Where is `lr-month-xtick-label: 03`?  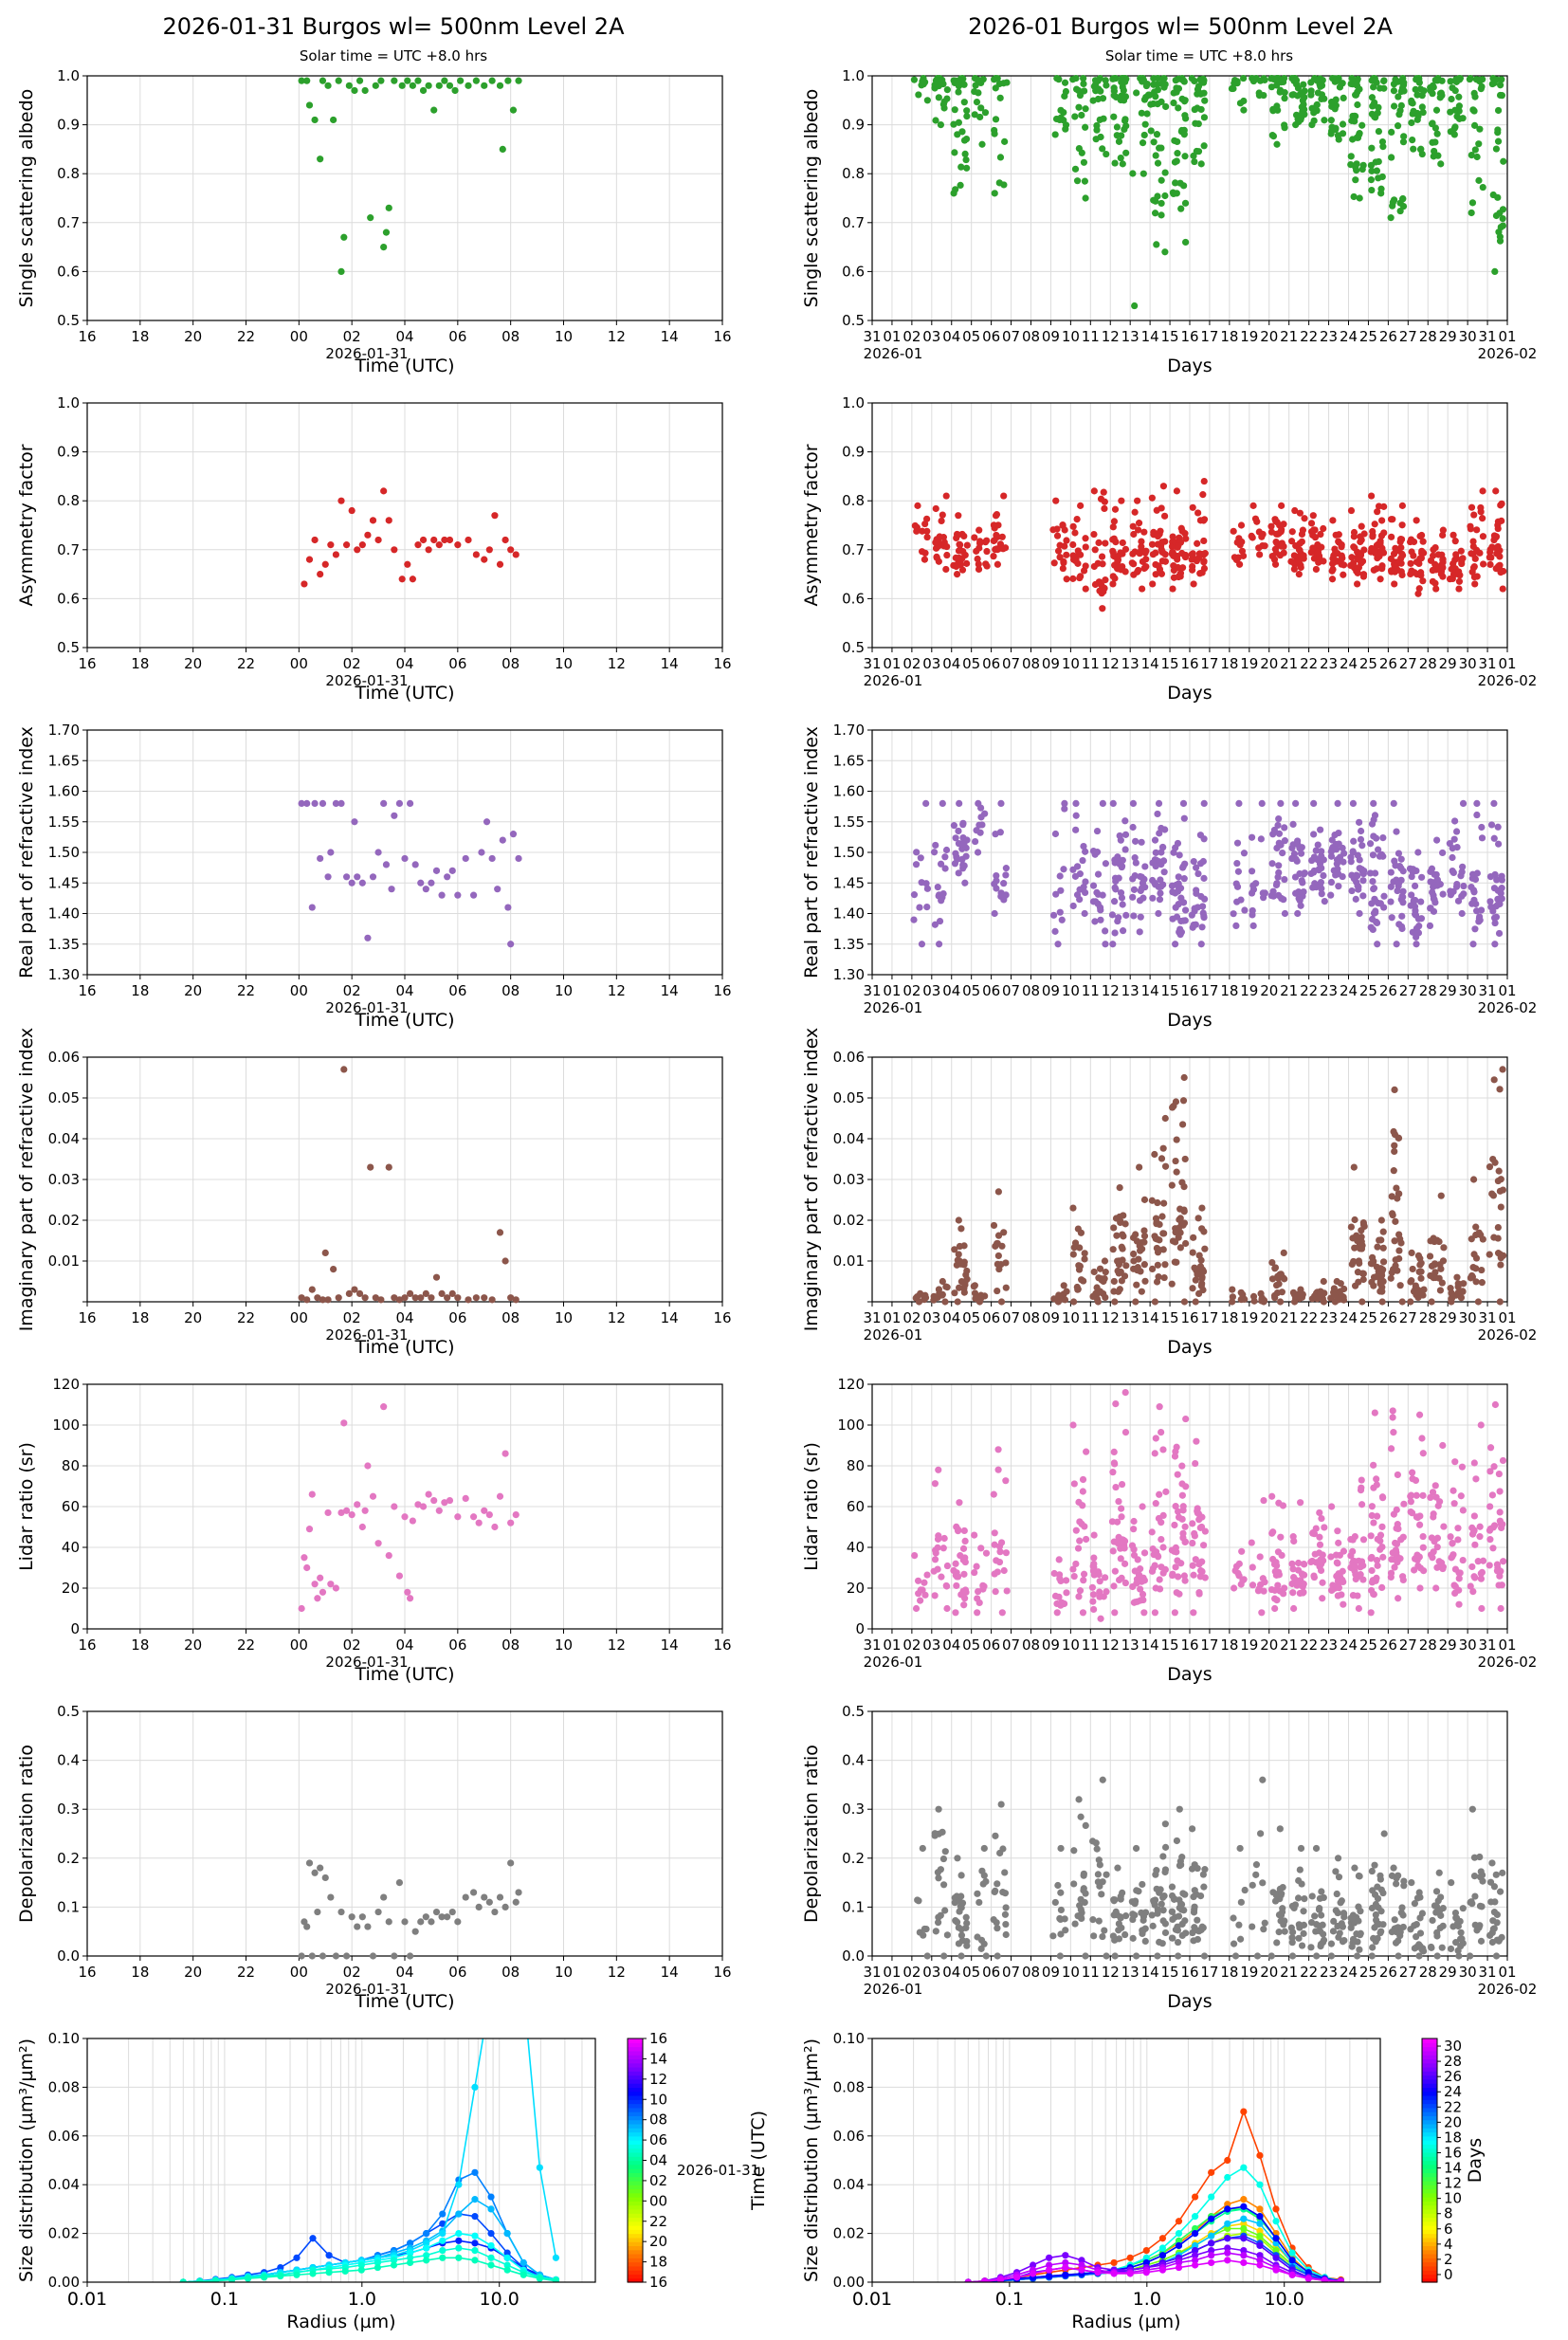 lr-month-xtick-label: 03 is located at coordinates (931, 1645).